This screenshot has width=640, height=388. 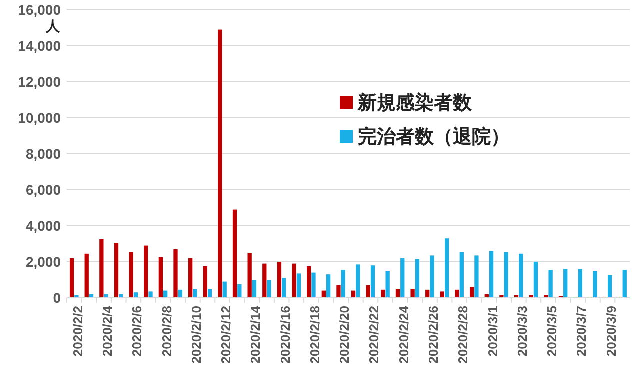 I want to click on y-tick-label: 4,000, so click(x=44, y=226).